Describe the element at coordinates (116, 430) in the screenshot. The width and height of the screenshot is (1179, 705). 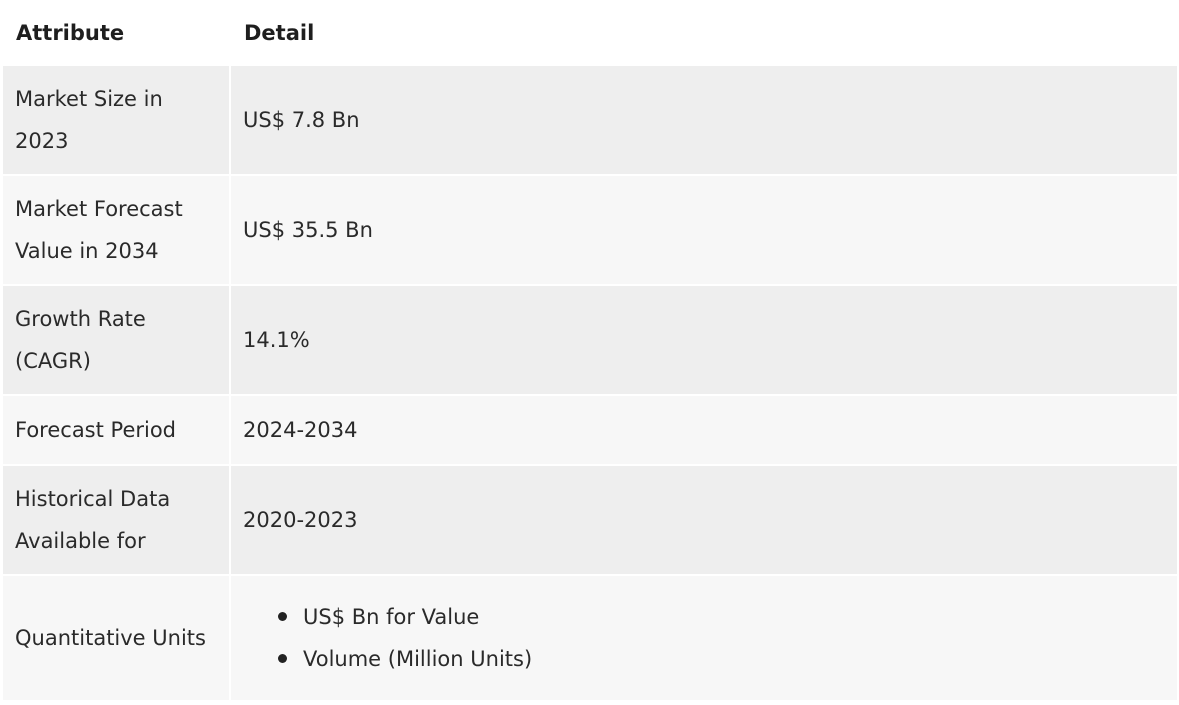
I see `attribute-cell: Forecast Period` at that location.